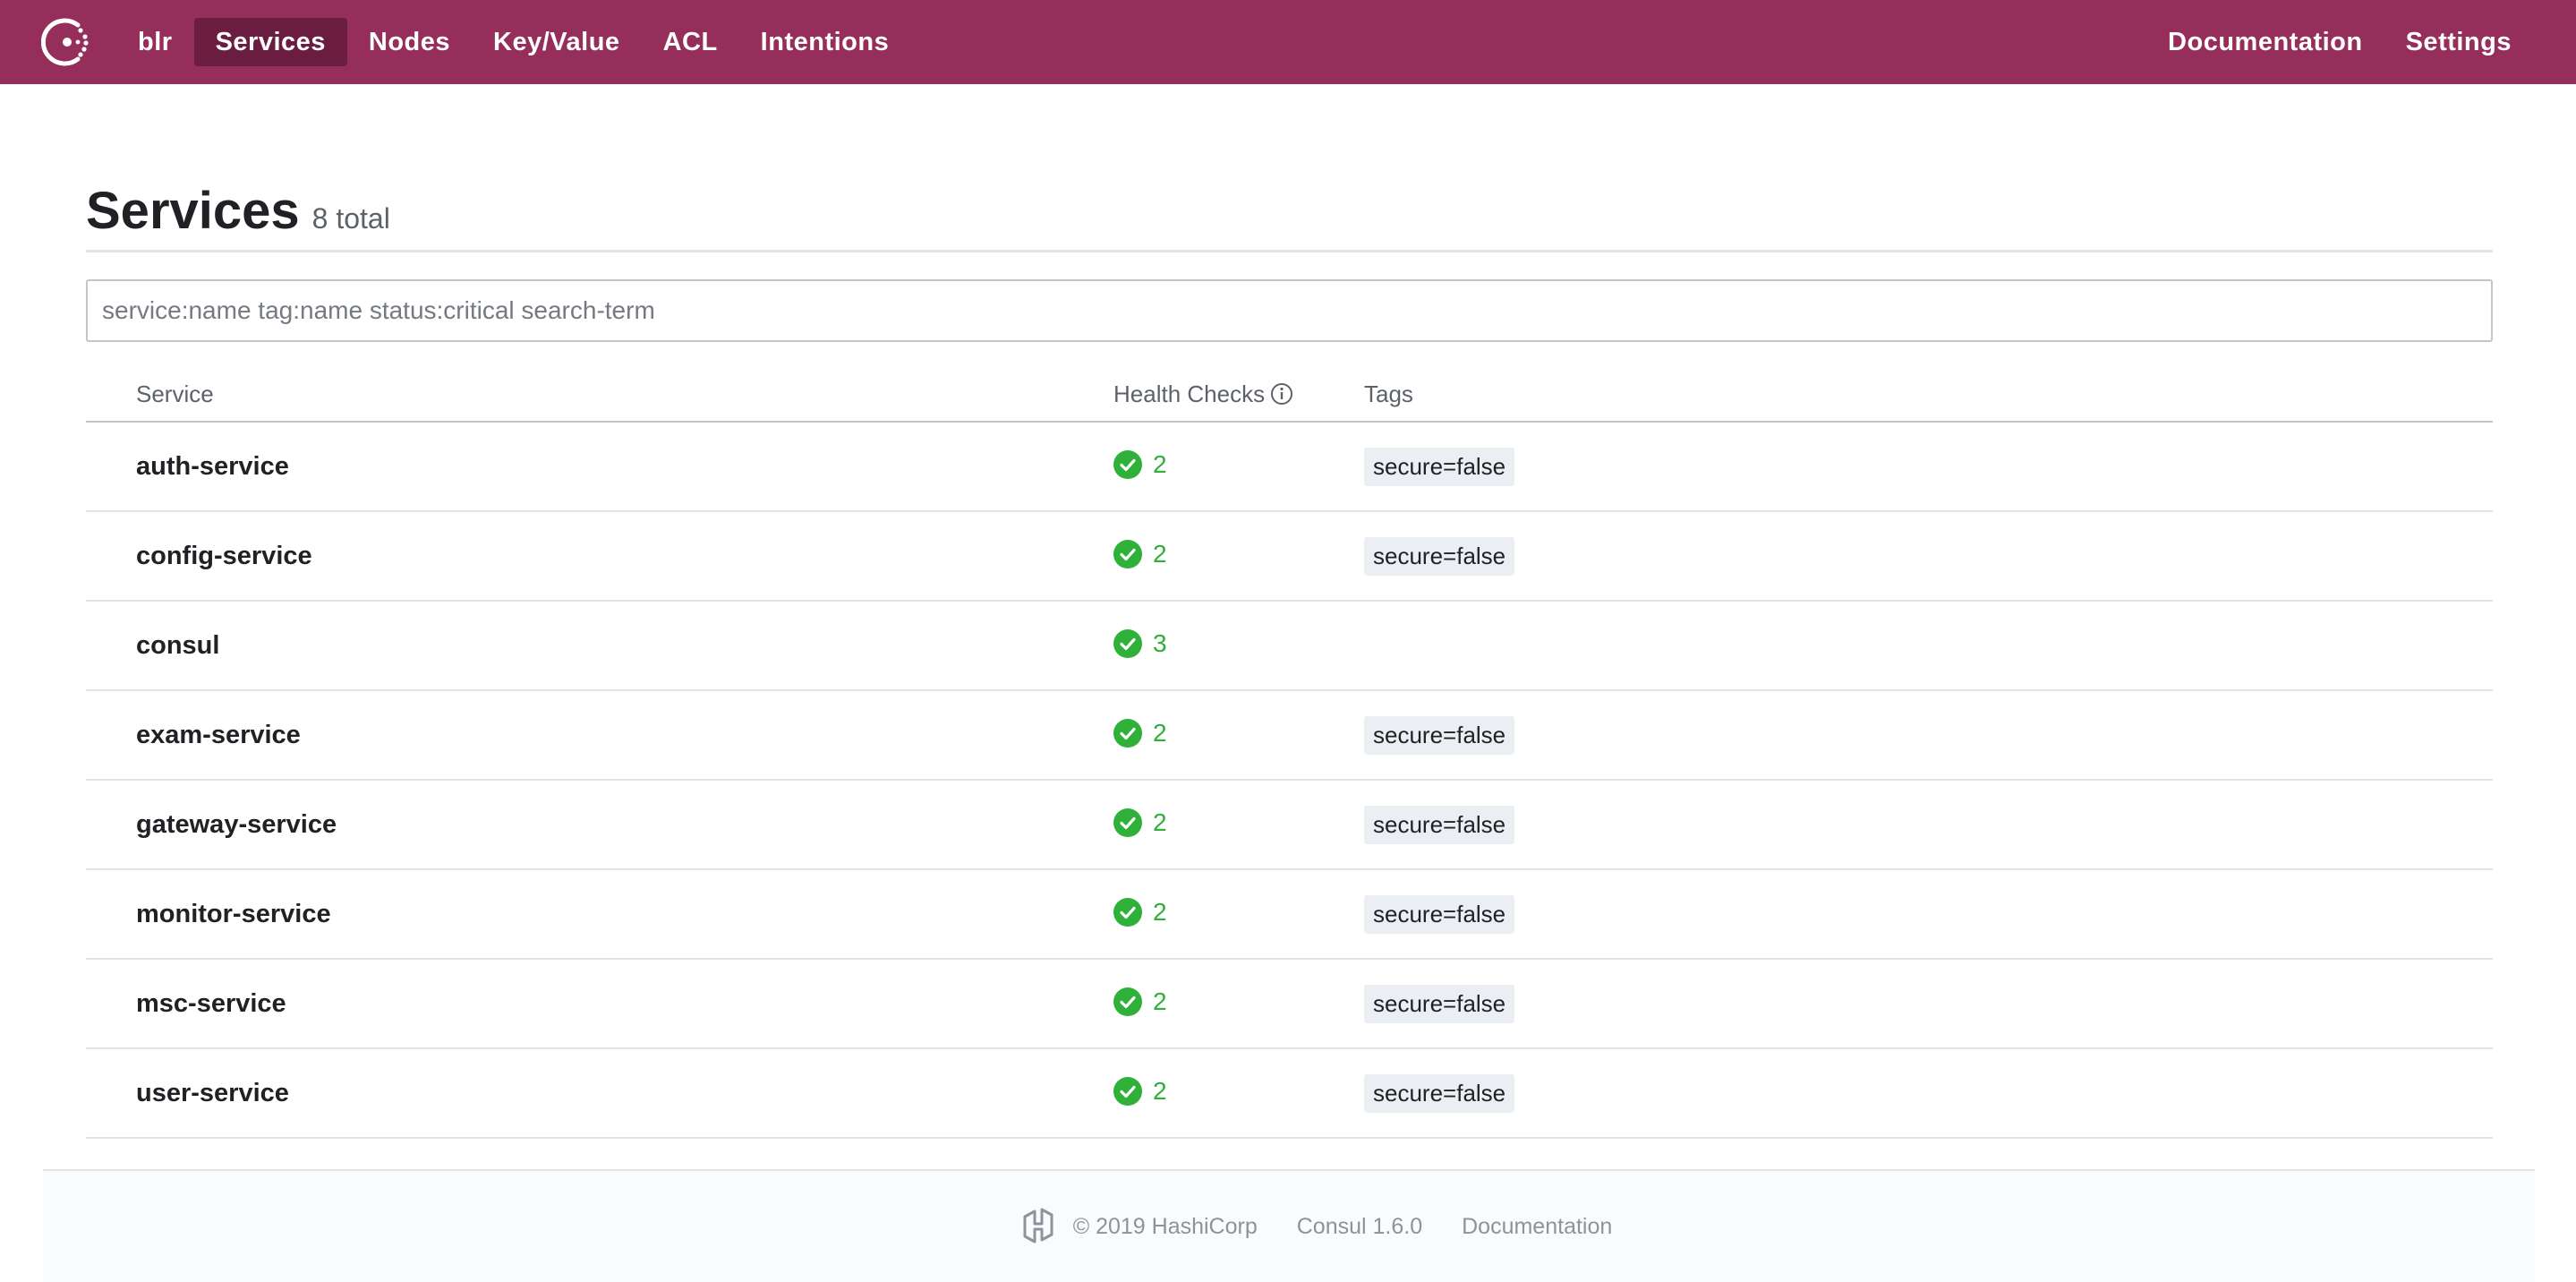 The image size is (2576, 1282). What do you see at coordinates (350, 218) in the screenshot?
I see `services-count: 8 total` at bounding box center [350, 218].